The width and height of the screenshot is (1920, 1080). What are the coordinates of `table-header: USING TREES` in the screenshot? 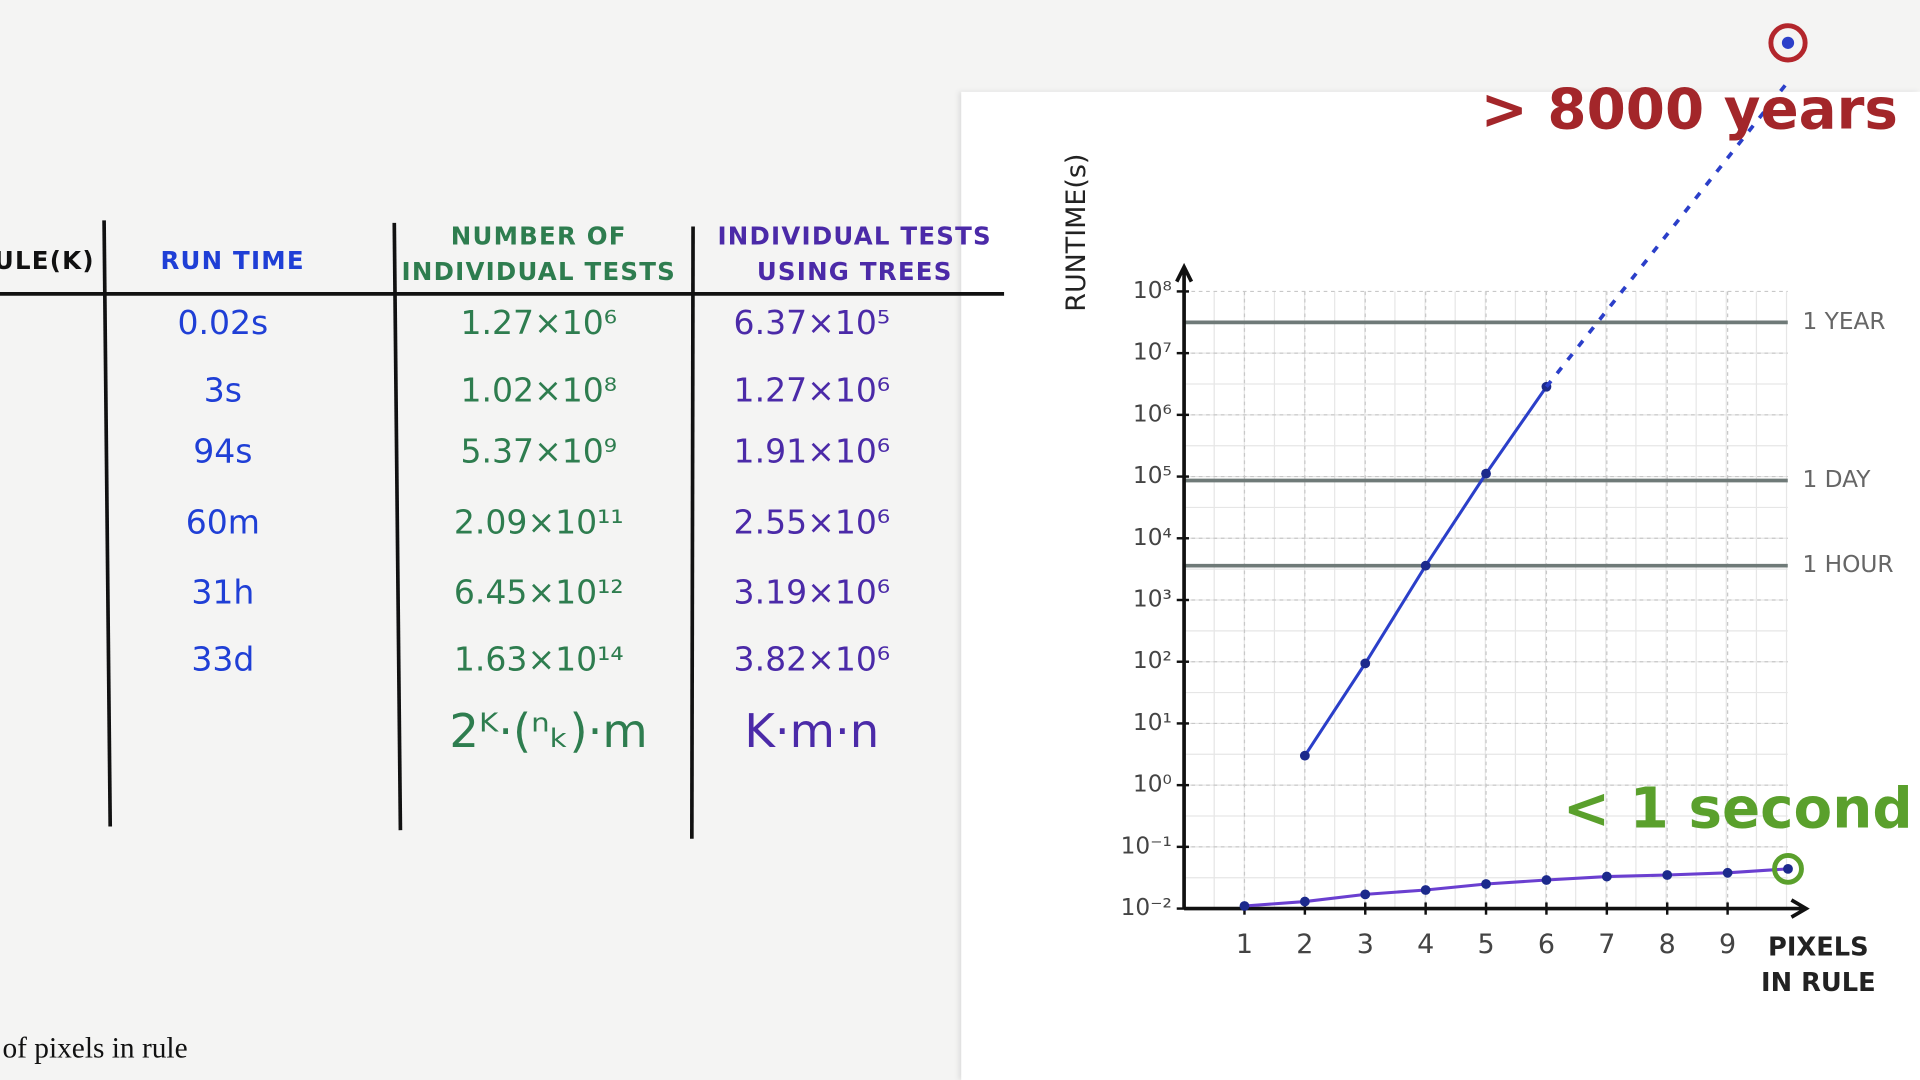 It's located at (855, 271).